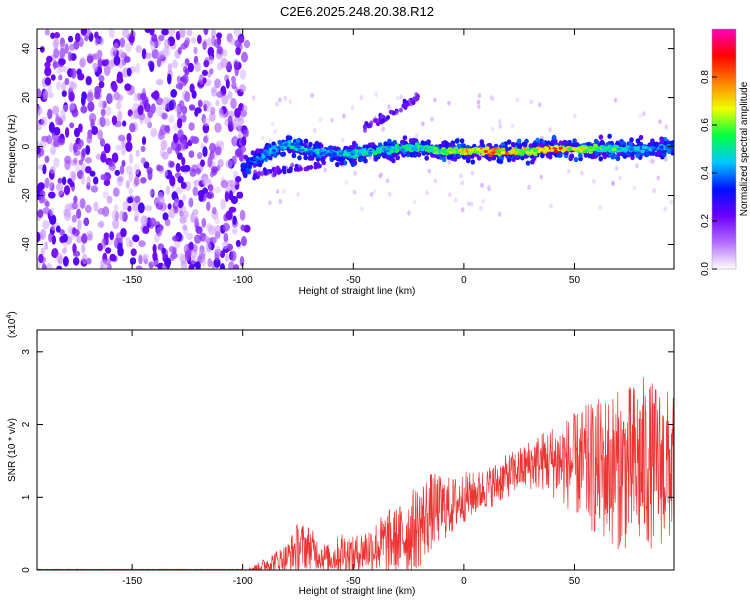 This screenshot has width=750, height=600. Describe the element at coordinates (353, 581) in the screenshot. I see `x-tick-label: -50` at that location.